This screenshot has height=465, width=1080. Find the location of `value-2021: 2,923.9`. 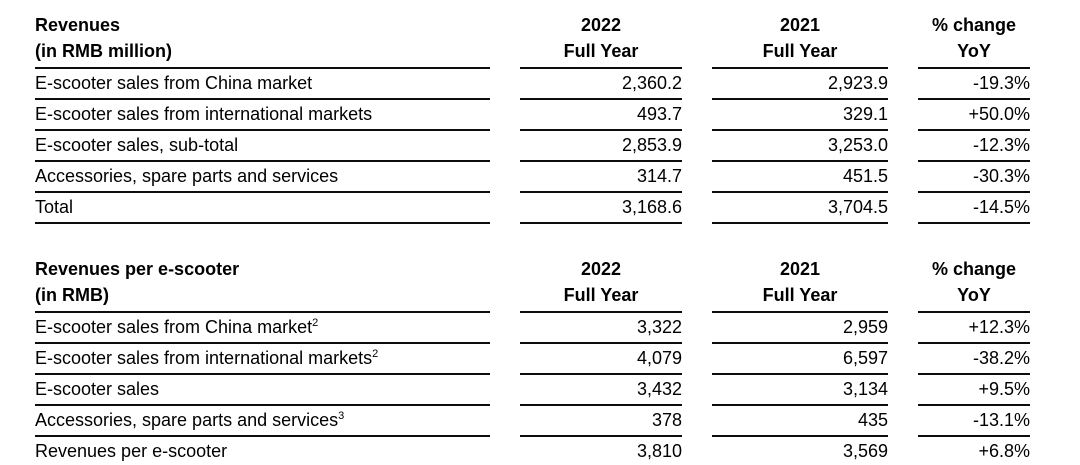

value-2021: 2,923.9 is located at coordinates (800, 84).